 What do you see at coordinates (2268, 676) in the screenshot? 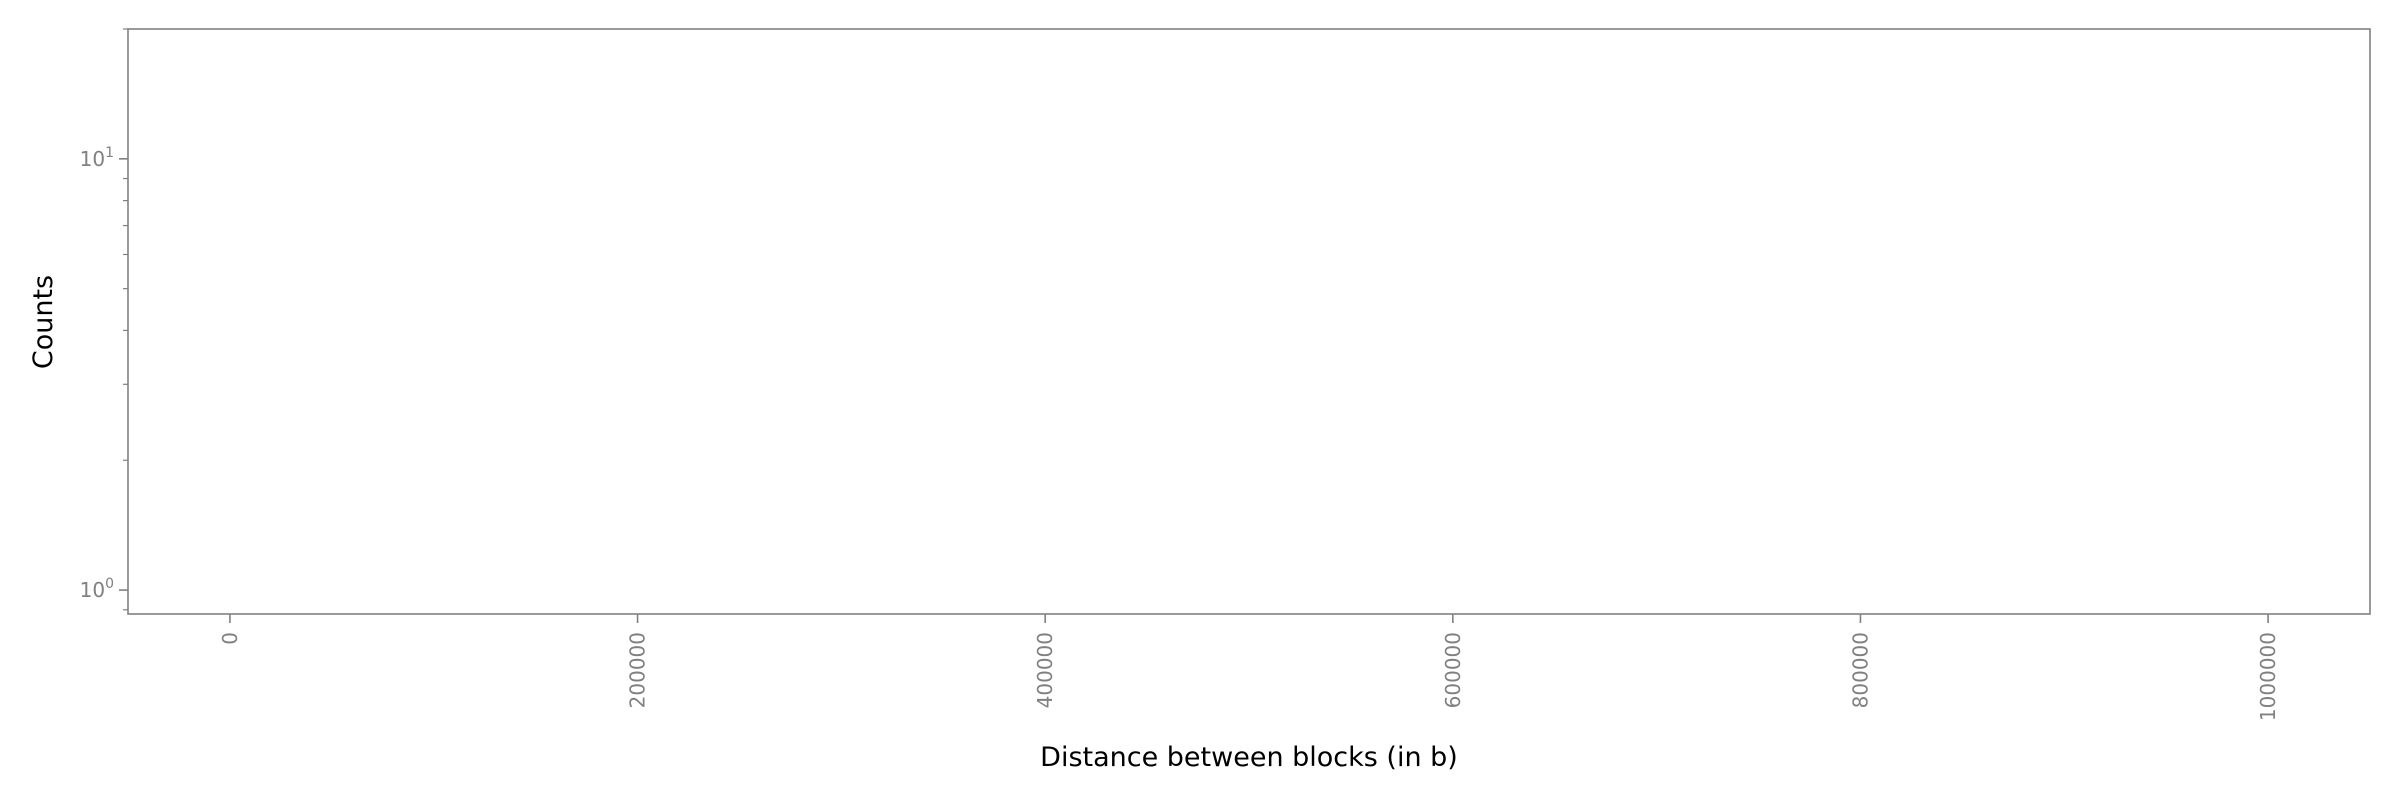
I see `x-tick-label: 1000000` at bounding box center [2268, 676].